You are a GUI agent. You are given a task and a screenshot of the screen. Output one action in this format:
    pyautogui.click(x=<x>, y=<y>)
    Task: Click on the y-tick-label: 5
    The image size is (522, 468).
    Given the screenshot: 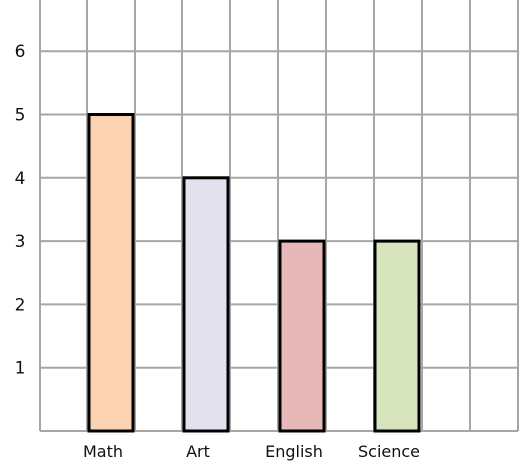 What is the action you would take?
    pyautogui.click(x=20, y=116)
    